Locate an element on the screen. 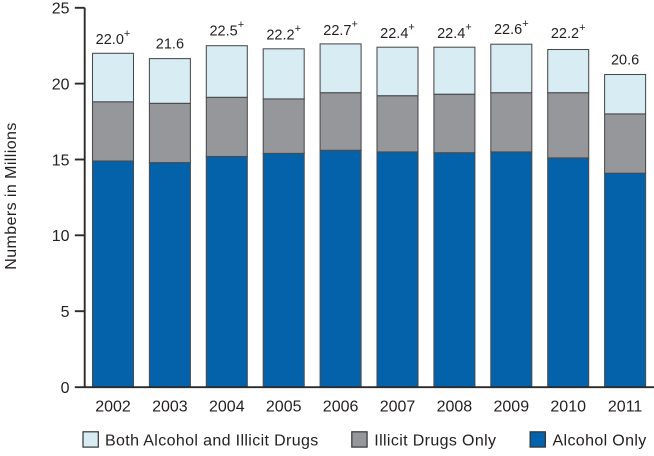 The width and height of the screenshot is (654, 456). svg-text: 20.6 is located at coordinates (625, 60).